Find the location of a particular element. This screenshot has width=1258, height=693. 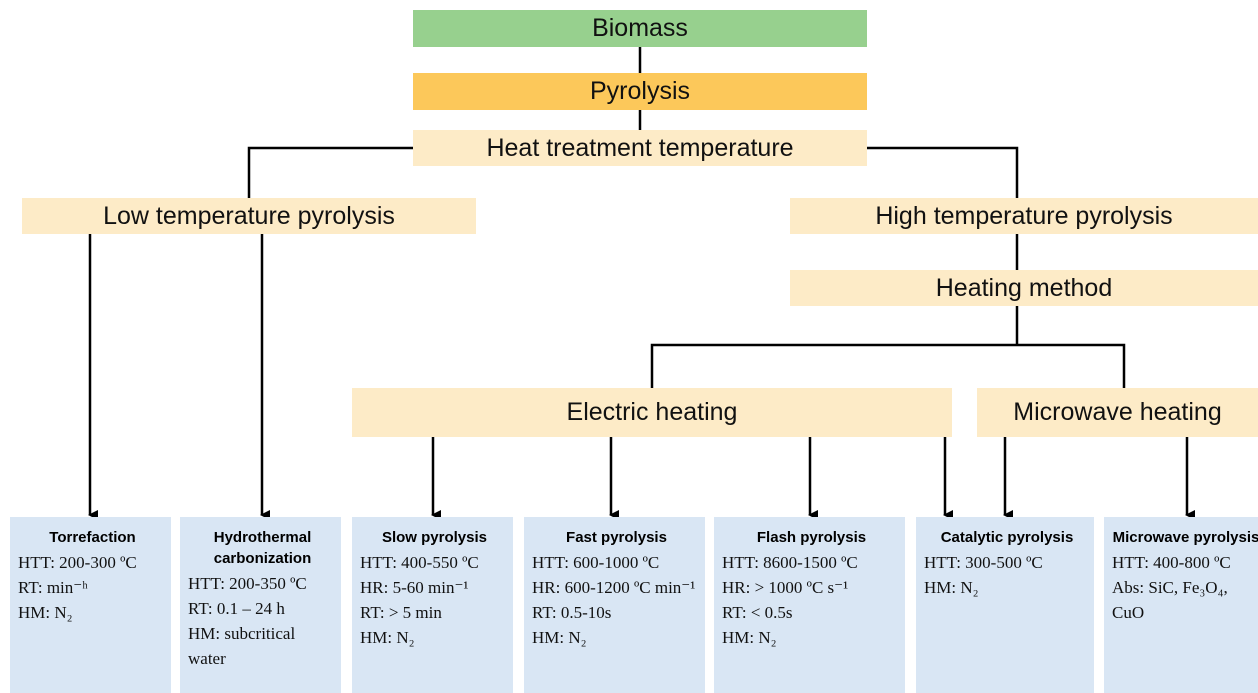

method-title: Hydrothermal carbonization is located at coordinates (262, 548).